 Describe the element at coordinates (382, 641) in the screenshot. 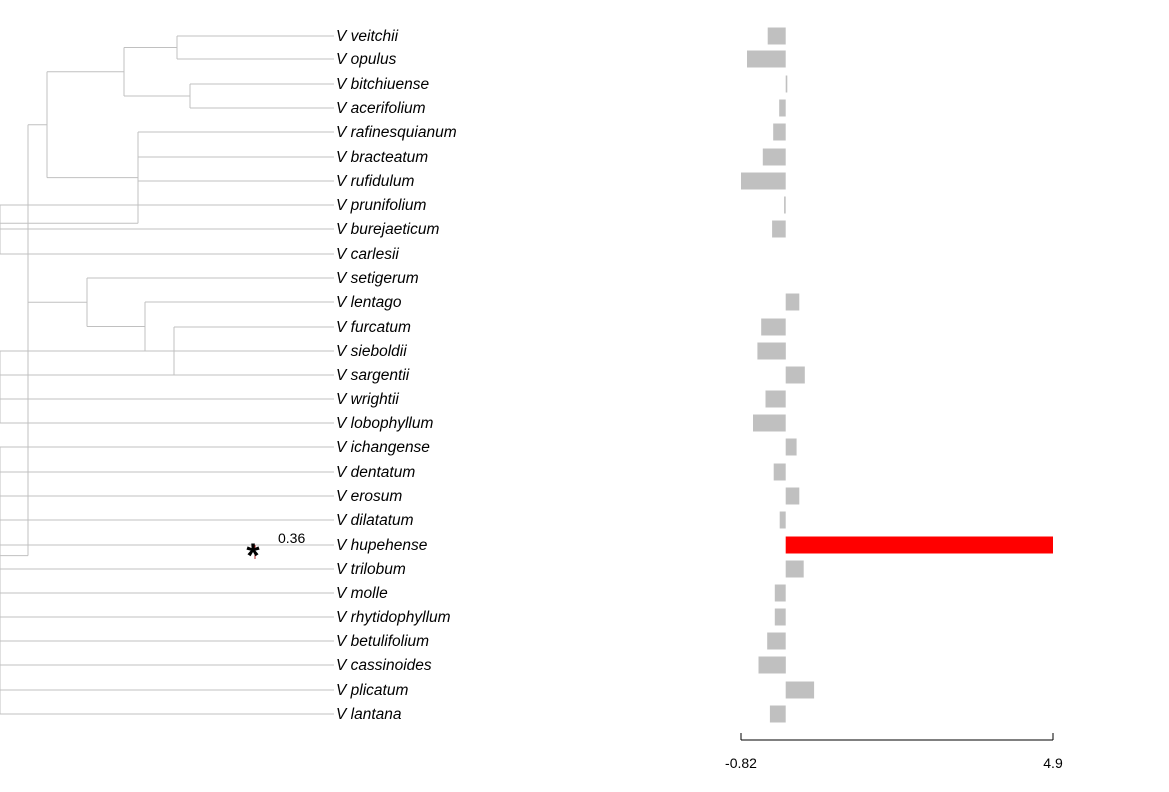

I see `tip-label-v-betulifolium: V betulifolium` at that location.